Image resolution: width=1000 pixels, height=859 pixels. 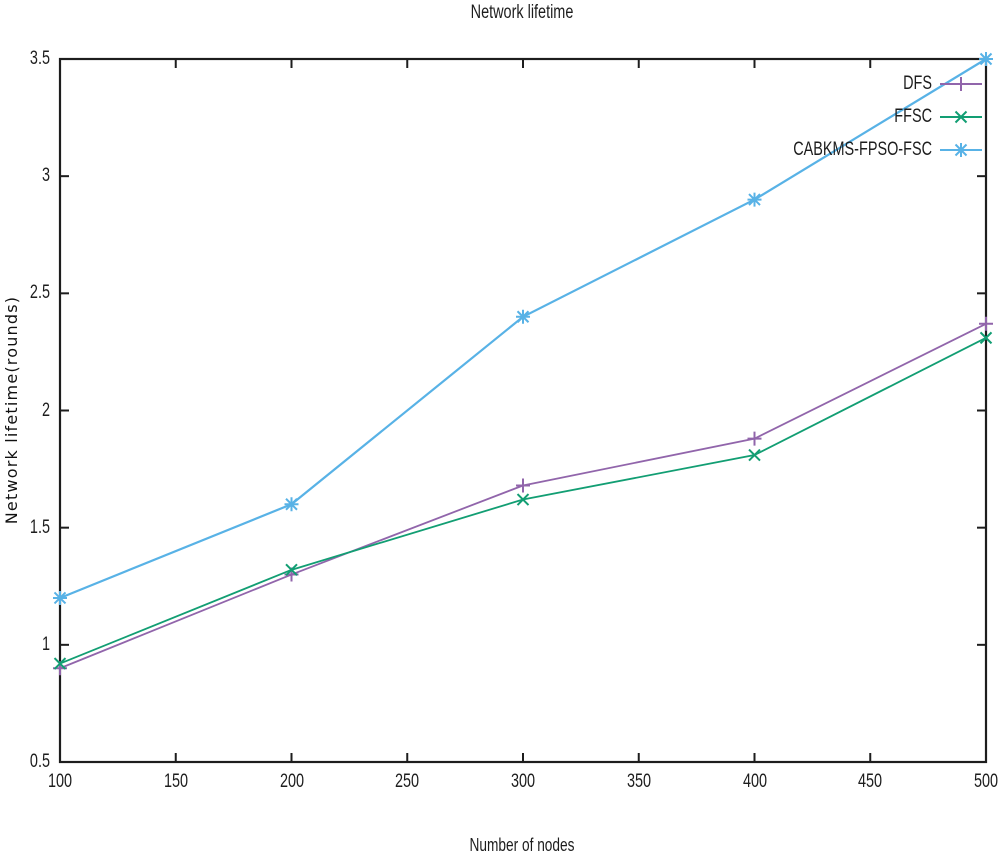 What do you see at coordinates (986, 781) in the screenshot?
I see `x-tick-label: 500` at bounding box center [986, 781].